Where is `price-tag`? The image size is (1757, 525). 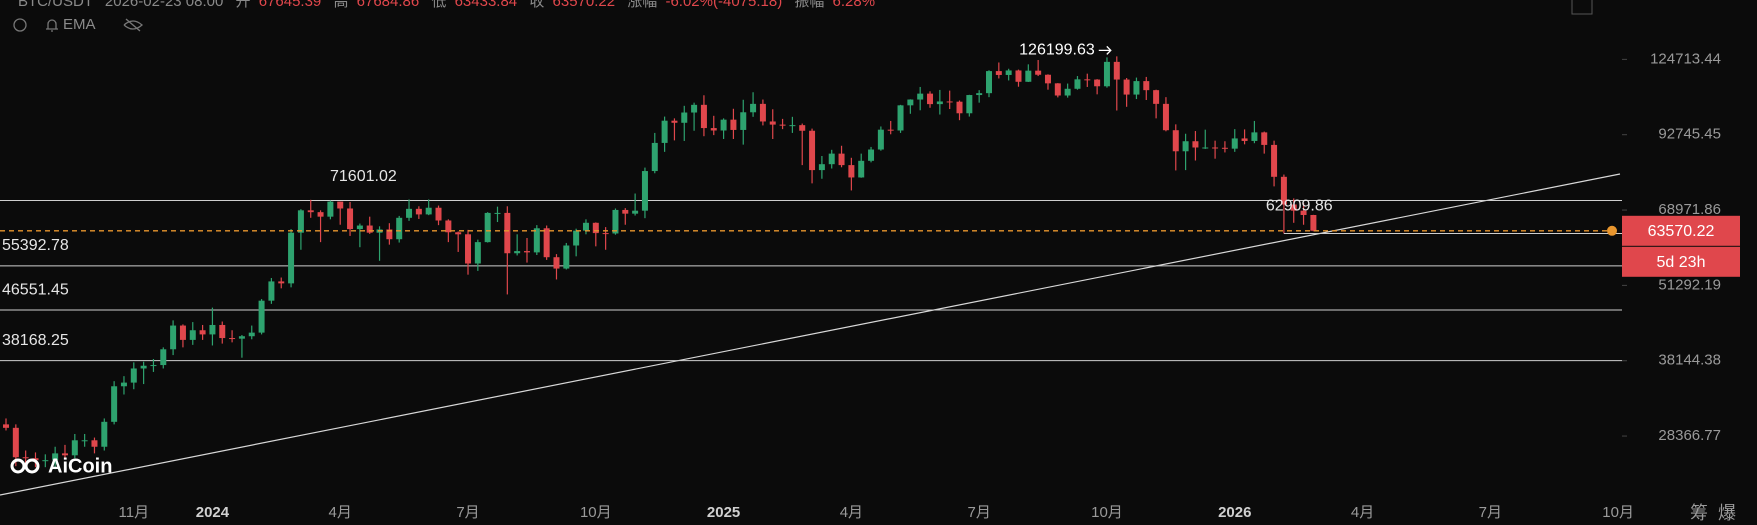 price-tag is located at coordinates (1681, 230).